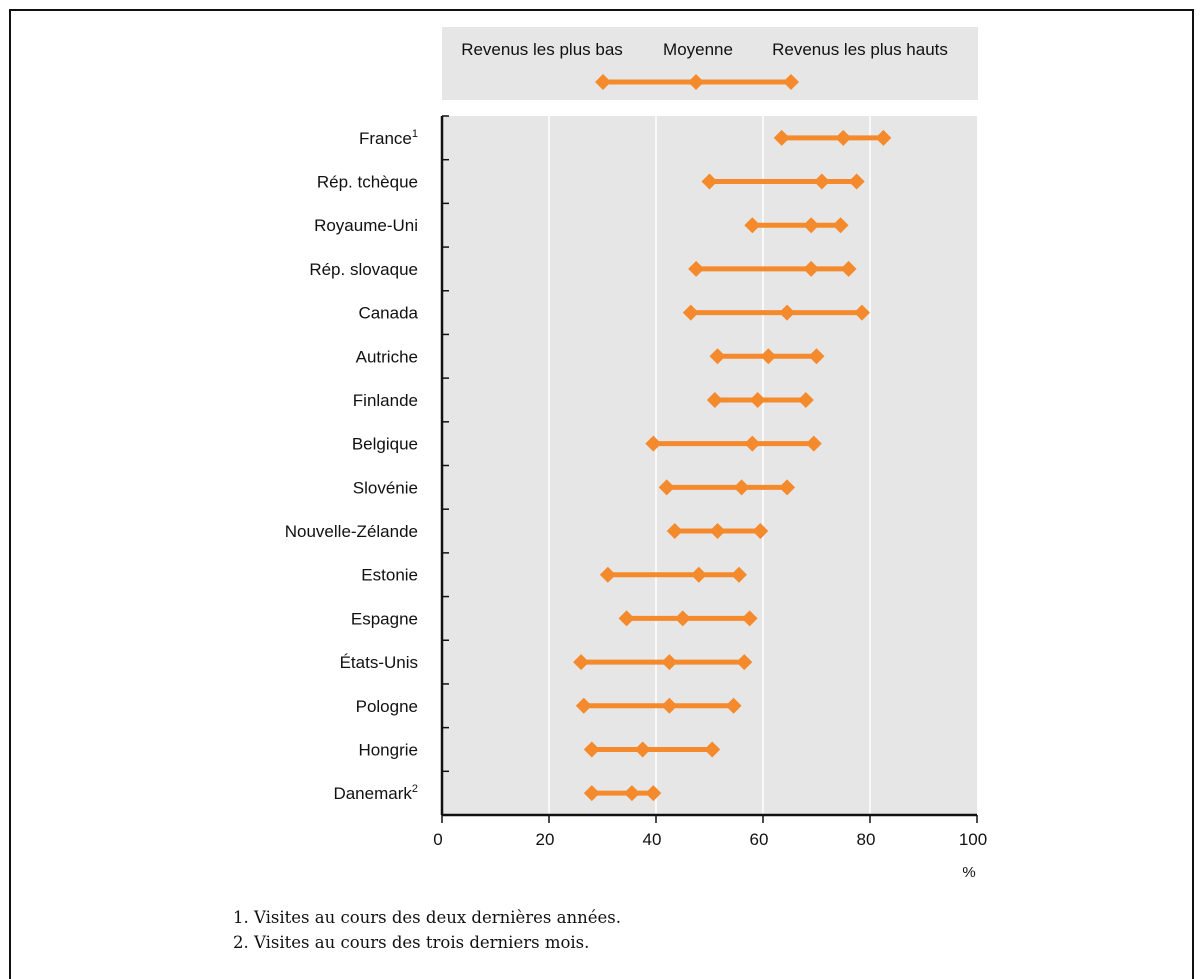 The image size is (1204, 979). I want to click on legend-label: Moyenne, so click(698, 49).